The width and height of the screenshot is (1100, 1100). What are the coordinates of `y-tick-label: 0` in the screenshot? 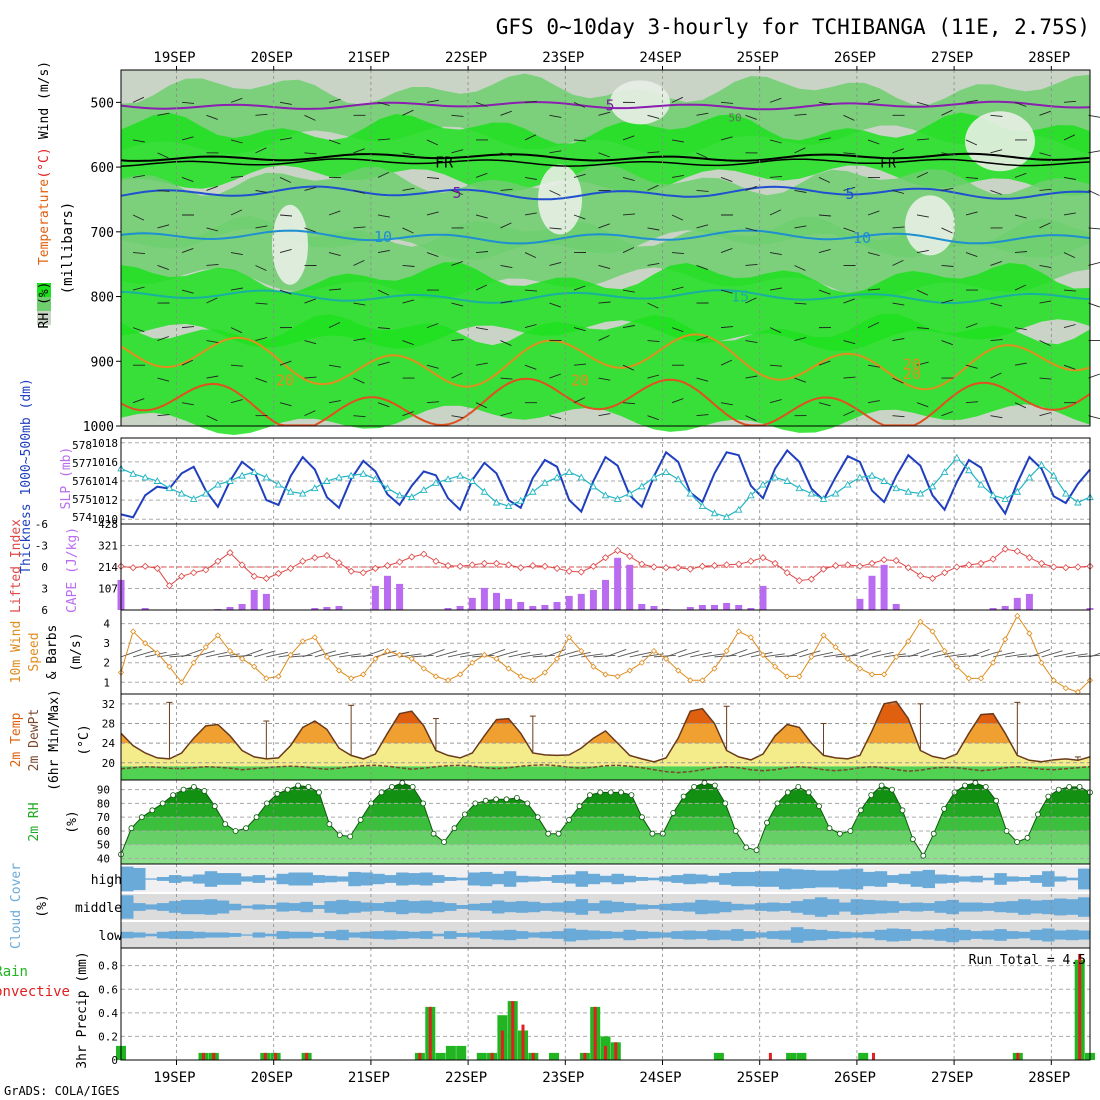 It's located at (44, 567).